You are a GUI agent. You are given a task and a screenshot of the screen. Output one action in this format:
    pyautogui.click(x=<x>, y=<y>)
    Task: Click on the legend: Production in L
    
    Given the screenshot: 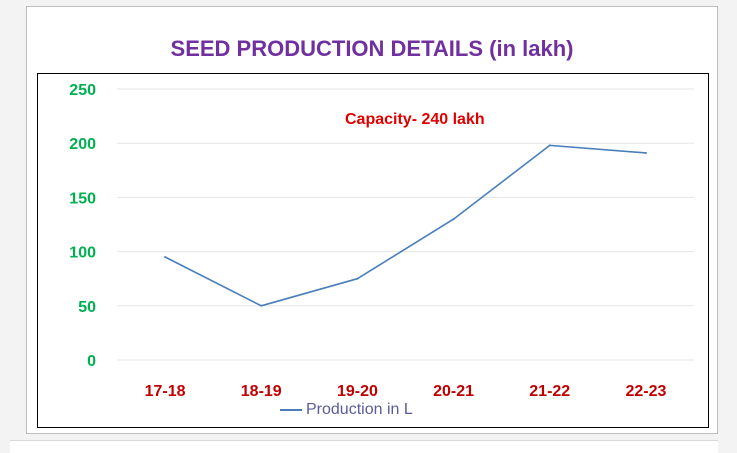 What is the action you would take?
    pyautogui.click(x=346, y=410)
    